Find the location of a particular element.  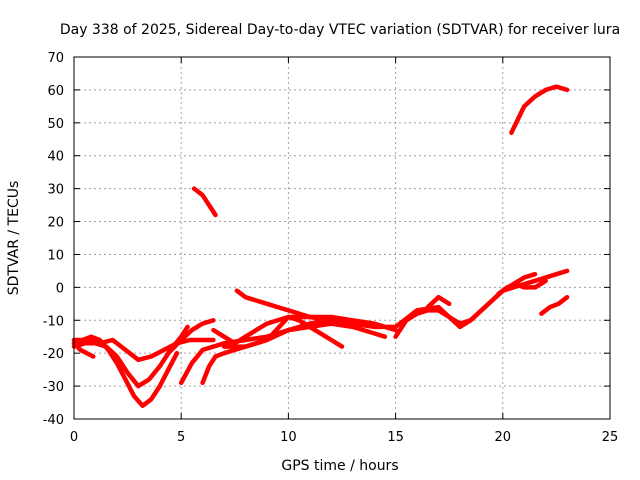

x-axis-label: GPS time / hours is located at coordinates (339, 466).